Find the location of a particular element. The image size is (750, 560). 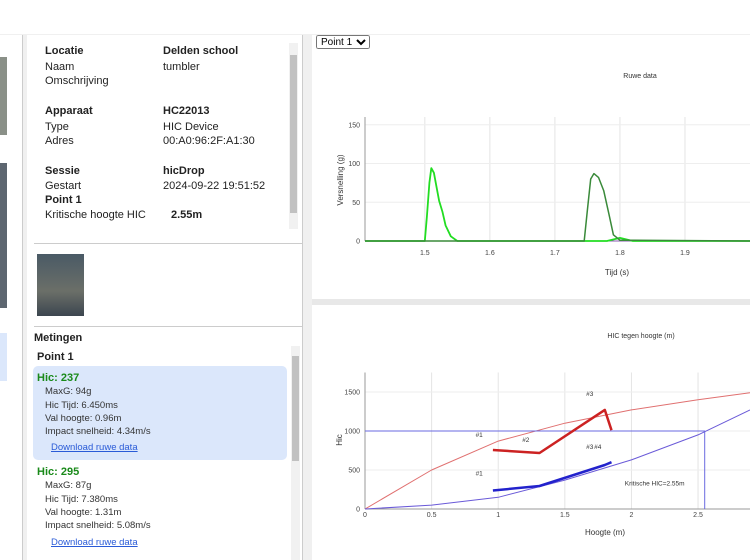

x-tick-label: 1.7 is located at coordinates (555, 253).